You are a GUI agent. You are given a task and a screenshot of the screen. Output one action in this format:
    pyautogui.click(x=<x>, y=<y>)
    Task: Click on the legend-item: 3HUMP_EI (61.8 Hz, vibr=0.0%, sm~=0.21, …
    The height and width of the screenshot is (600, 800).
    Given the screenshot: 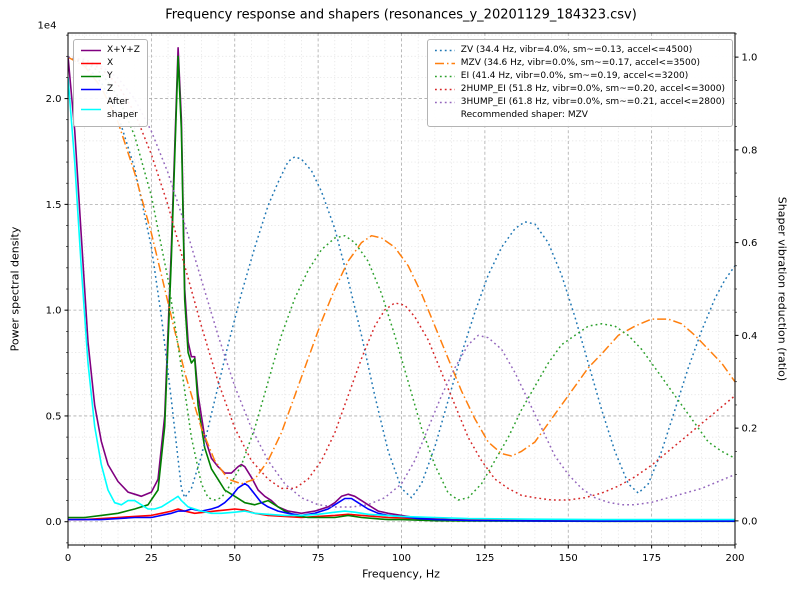 What is the action you would take?
    pyautogui.click(x=579, y=102)
    